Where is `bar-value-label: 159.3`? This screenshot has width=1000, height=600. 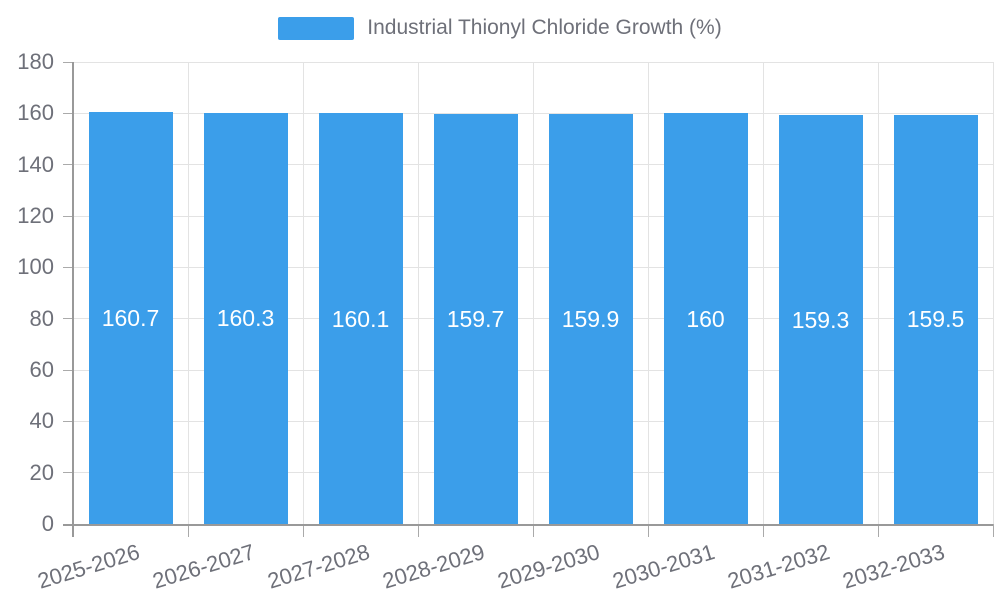 bar-value-label: 159.3 is located at coordinates (820, 319).